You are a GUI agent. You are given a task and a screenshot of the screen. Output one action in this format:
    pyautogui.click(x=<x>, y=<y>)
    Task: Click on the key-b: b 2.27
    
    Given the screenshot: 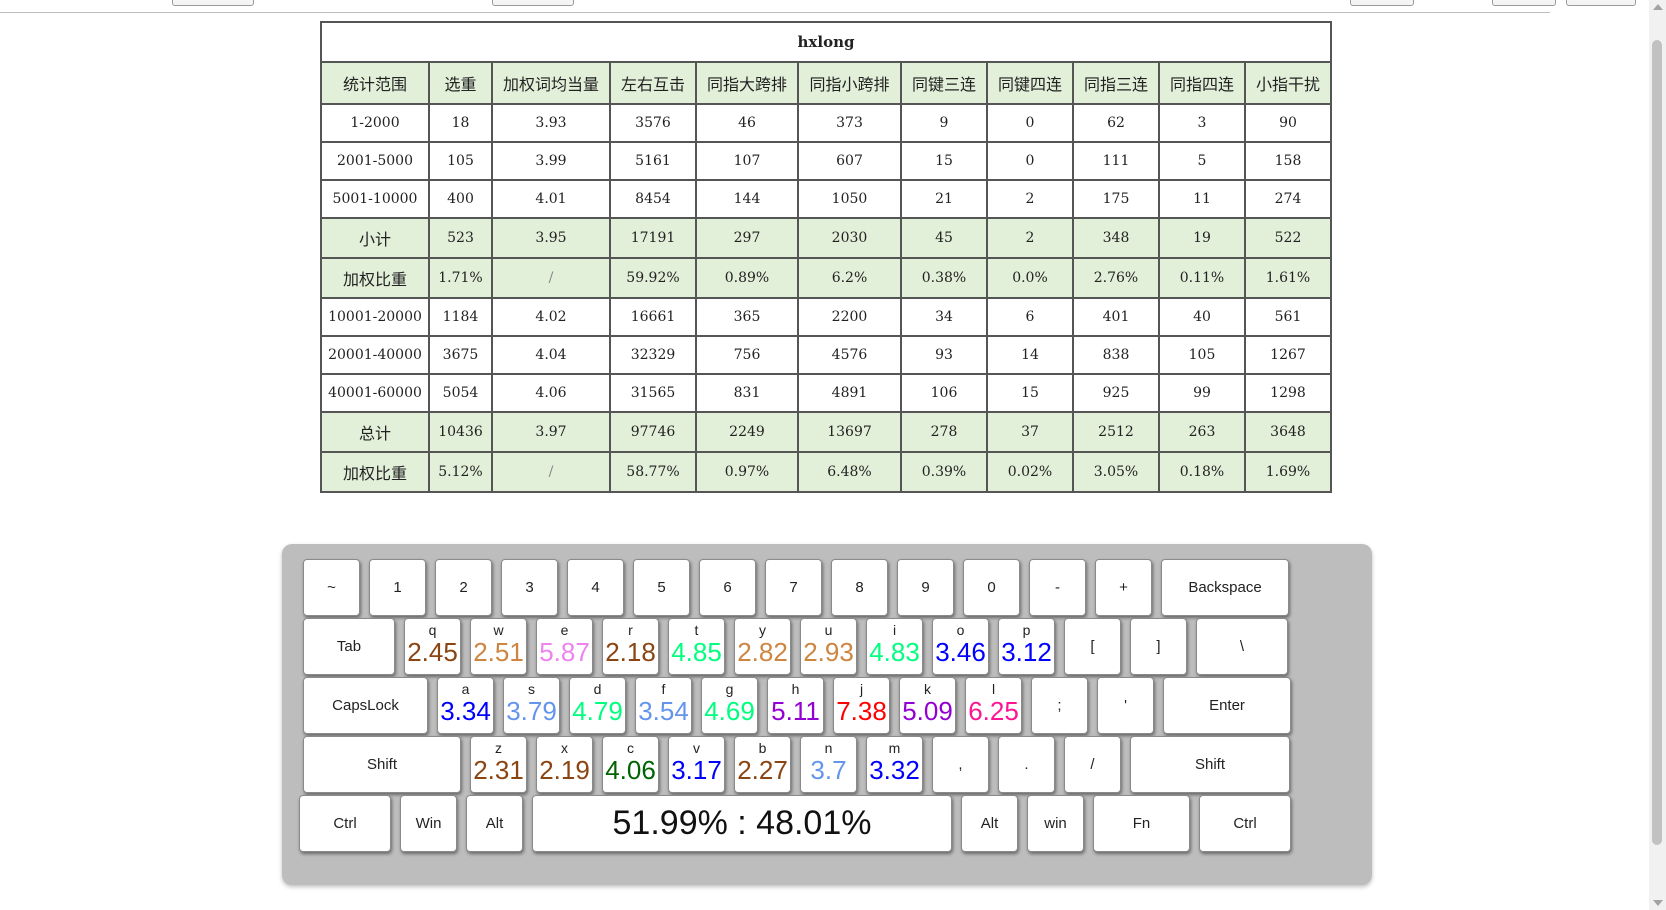 What is the action you would take?
    pyautogui.click(x=762, y=764)
    